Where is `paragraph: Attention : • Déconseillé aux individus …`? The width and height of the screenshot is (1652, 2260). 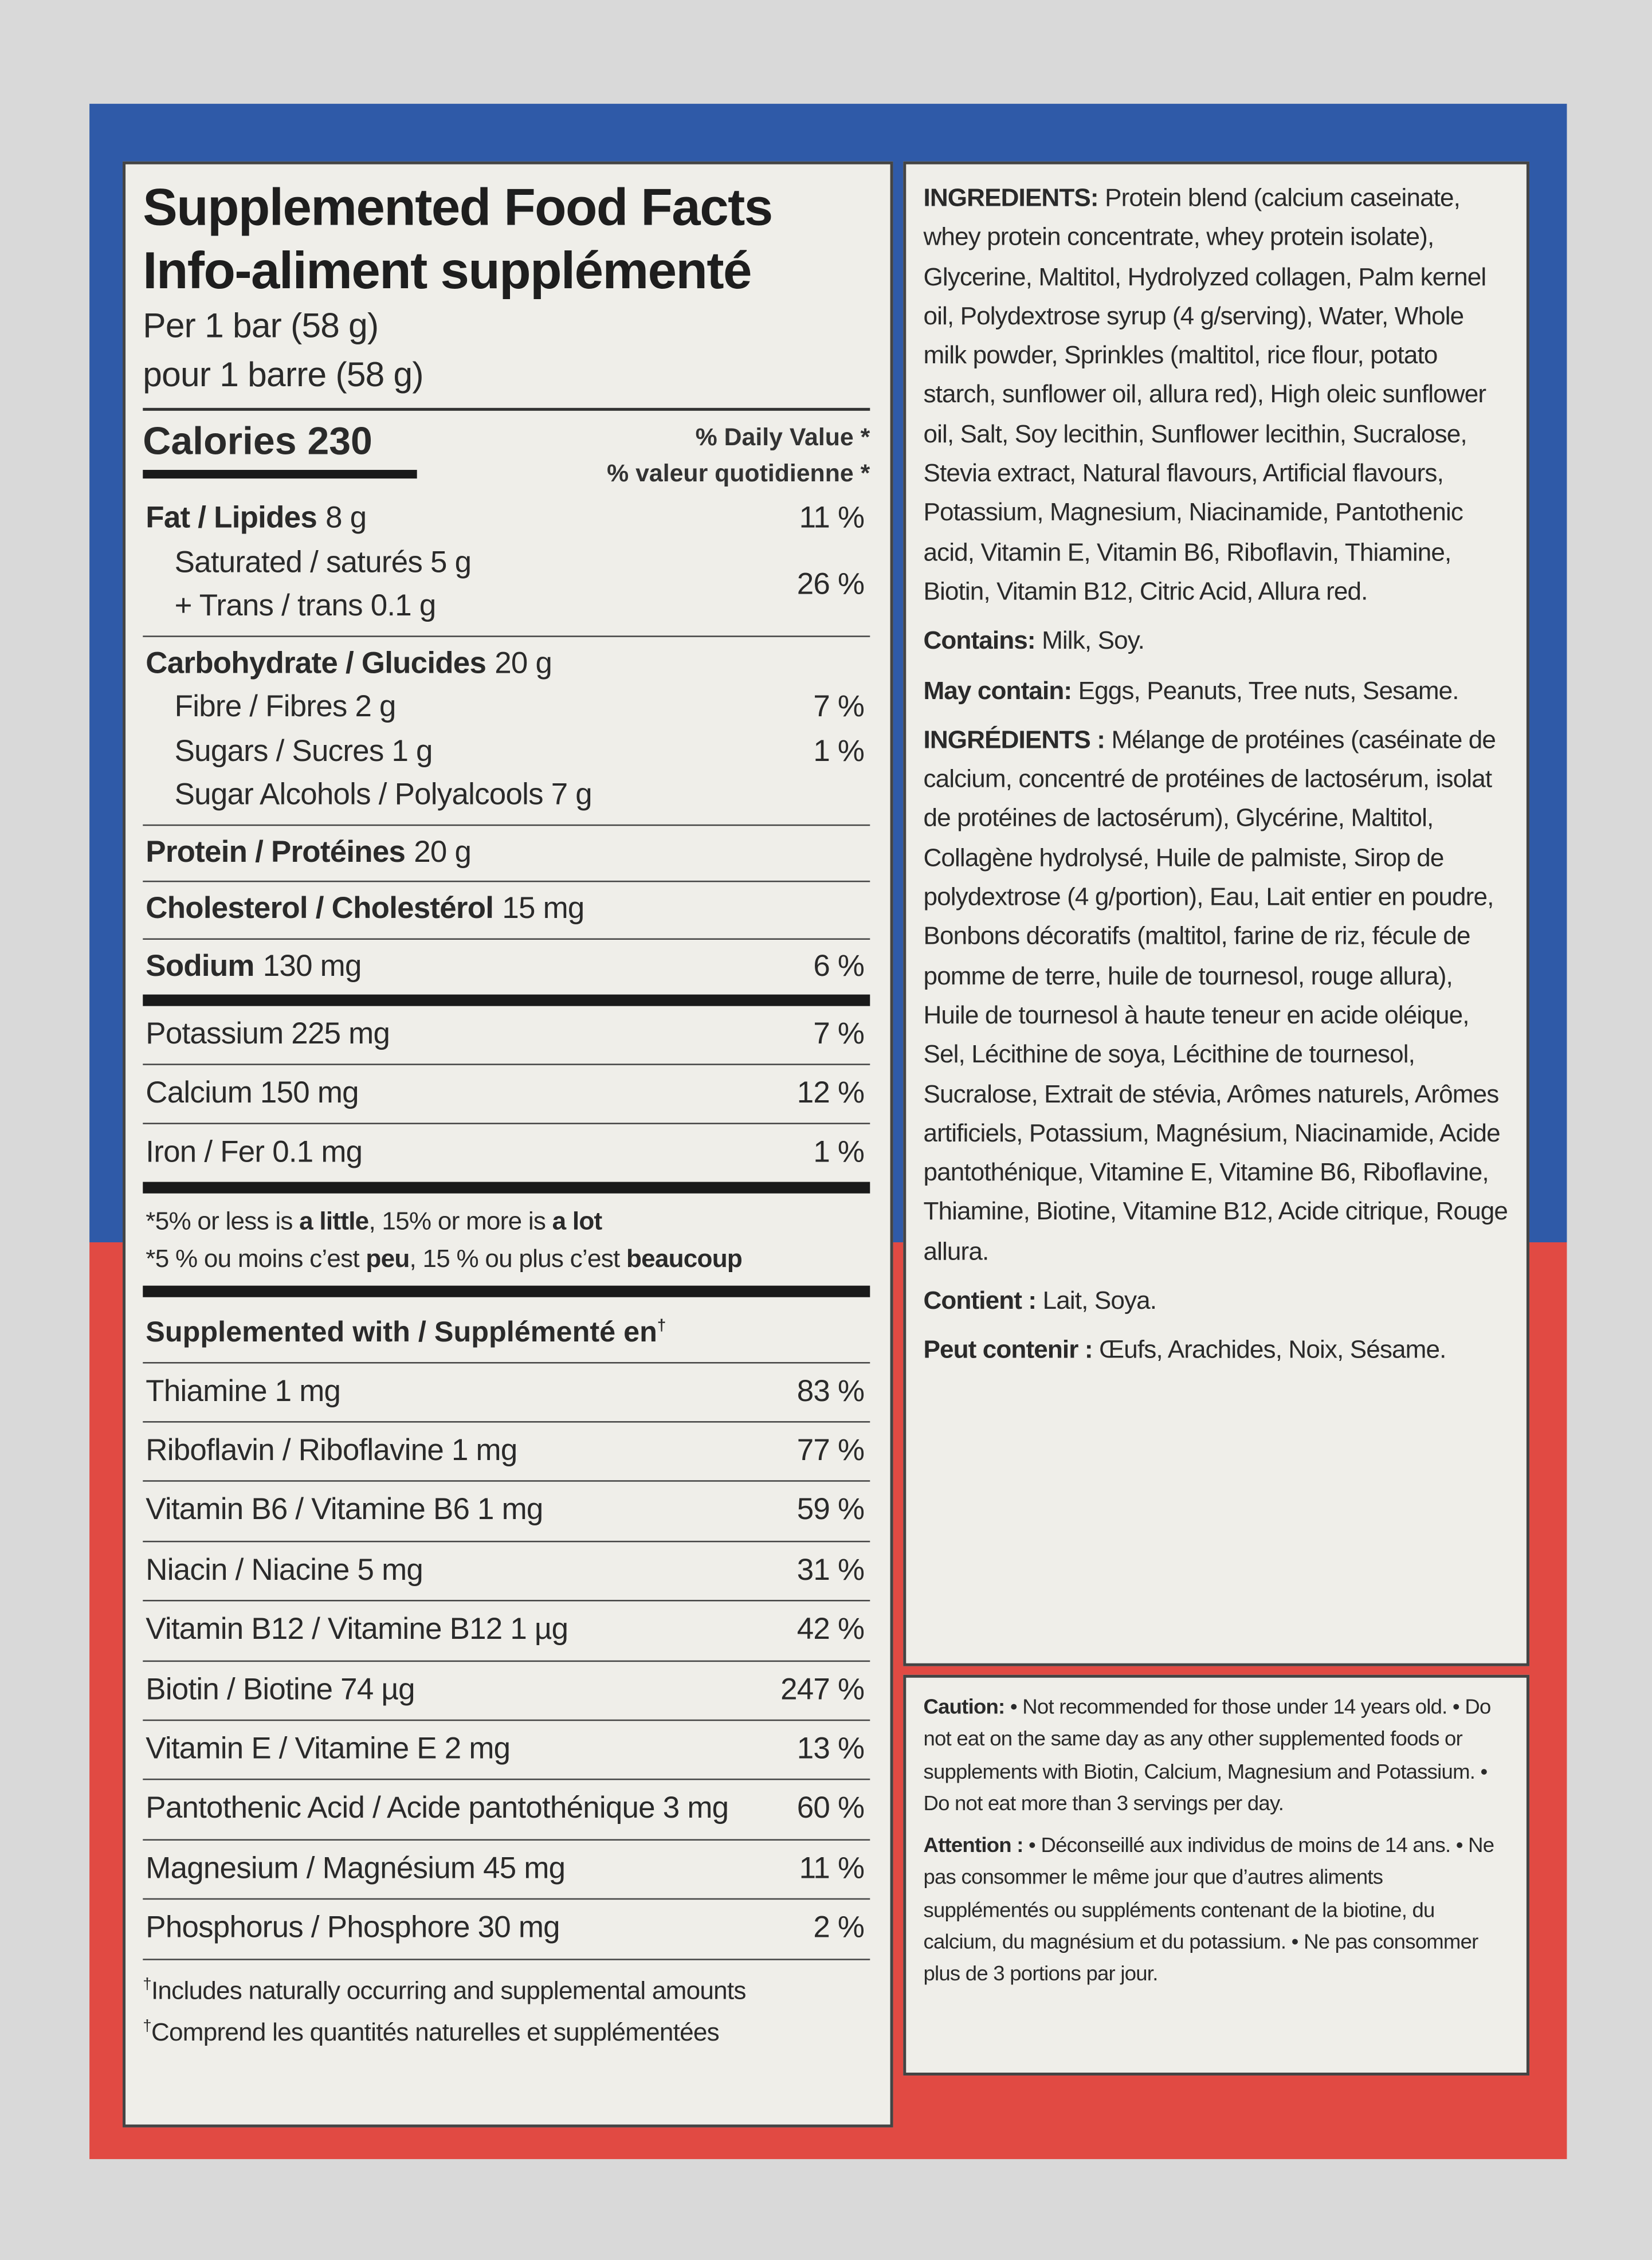
paragraph: Attention : • Déconseillé aux individus … is located at coordinates (1216, 1911).